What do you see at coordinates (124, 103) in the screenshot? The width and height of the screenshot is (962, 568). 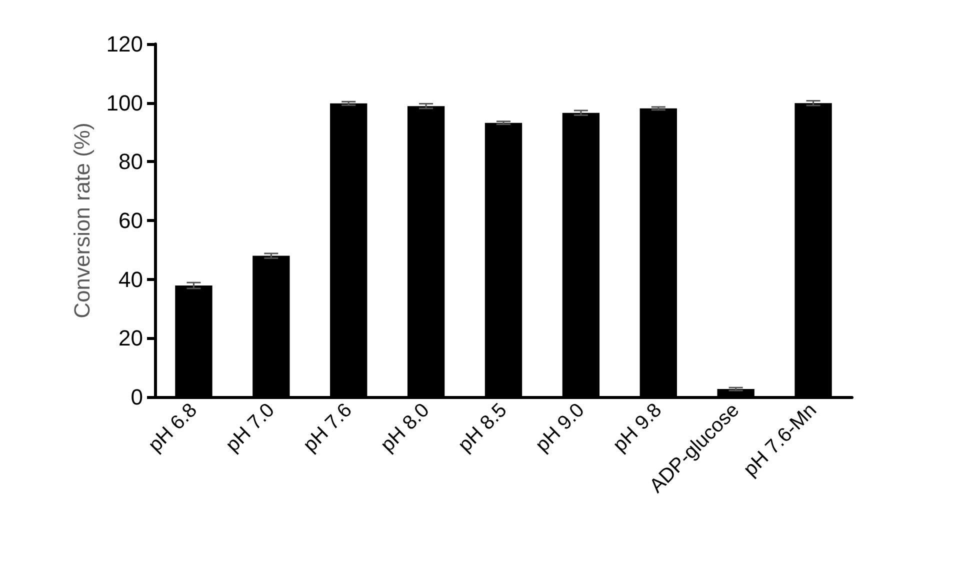 I see `y-tick-label: 100` at bounding box center [124, 103].